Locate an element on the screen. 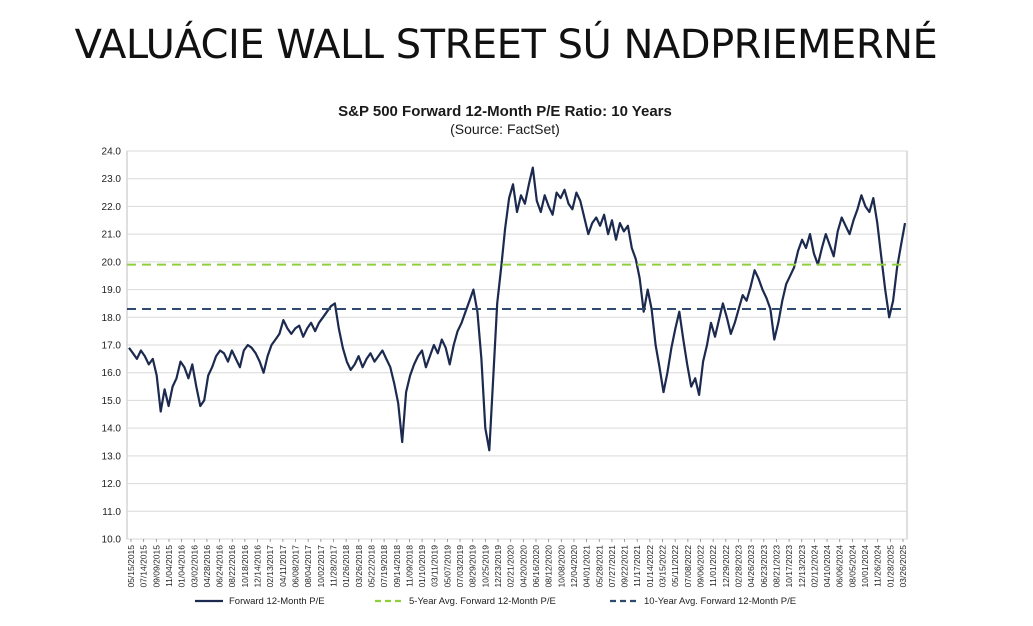 This screenshot has width=1033, height=626. x-tick-label: 12/04/2020 is located at coordinates (574, 566).